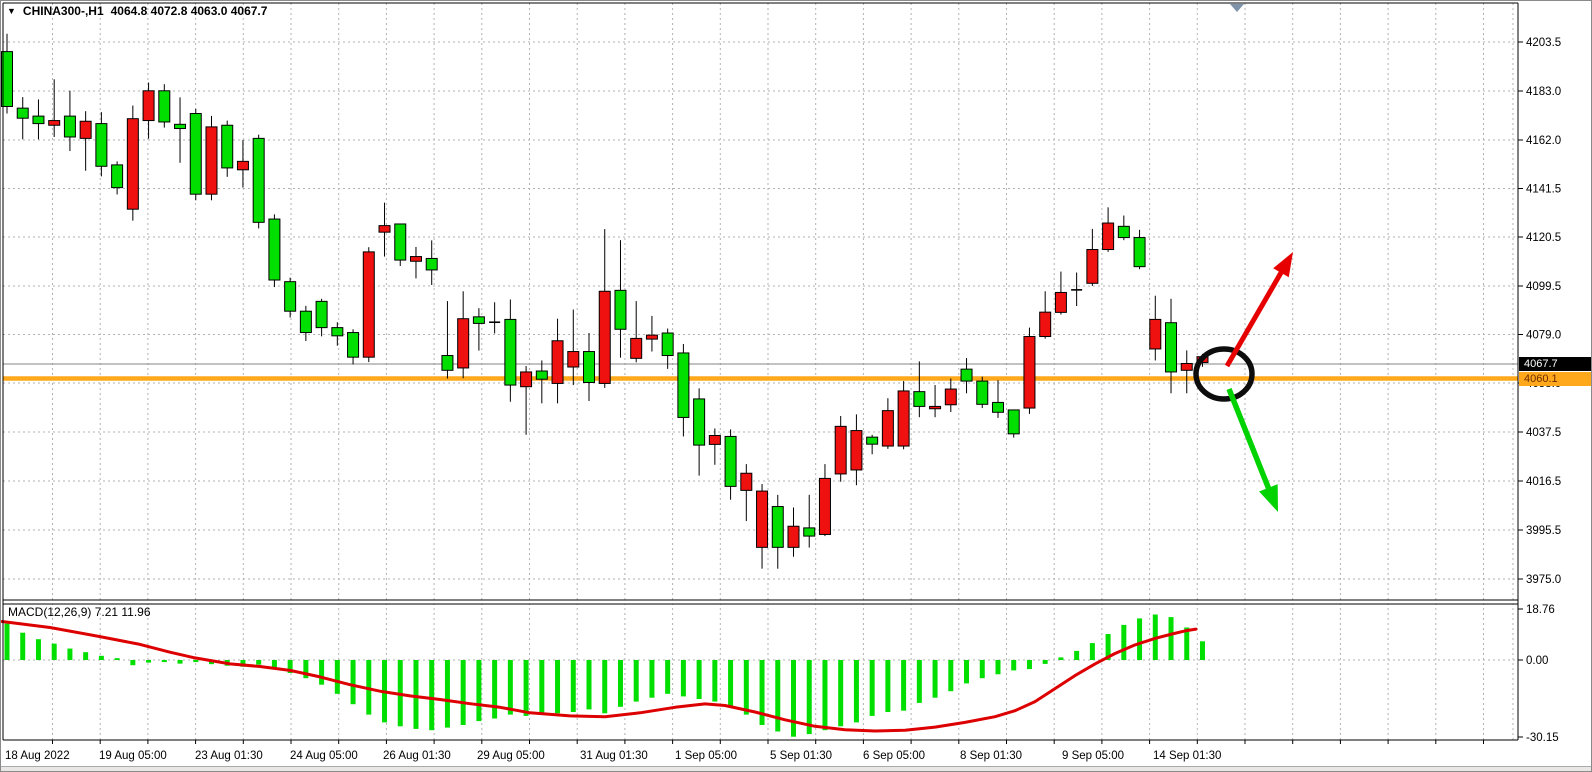 This screenshot has width=1592, height=772. Describe the element at coordinates (1543, 141) in the screenshot. I see `price-axis-label: 4162.0` at that location.